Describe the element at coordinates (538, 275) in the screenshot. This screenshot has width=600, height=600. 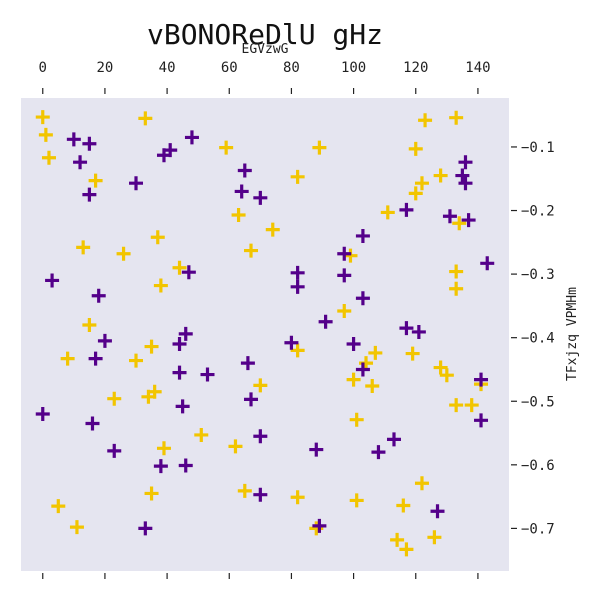
I see `y-tick-label: −0.3` at that location.